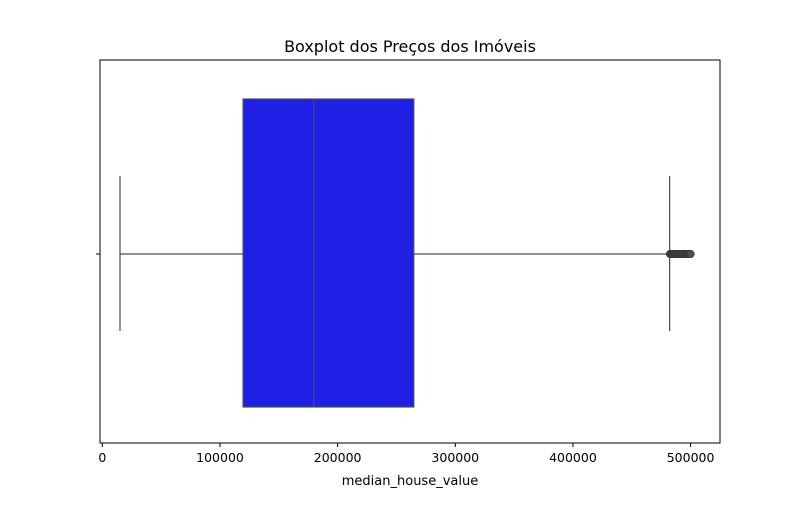  I want to click on x-tick-label: 0, so click(102, 457).